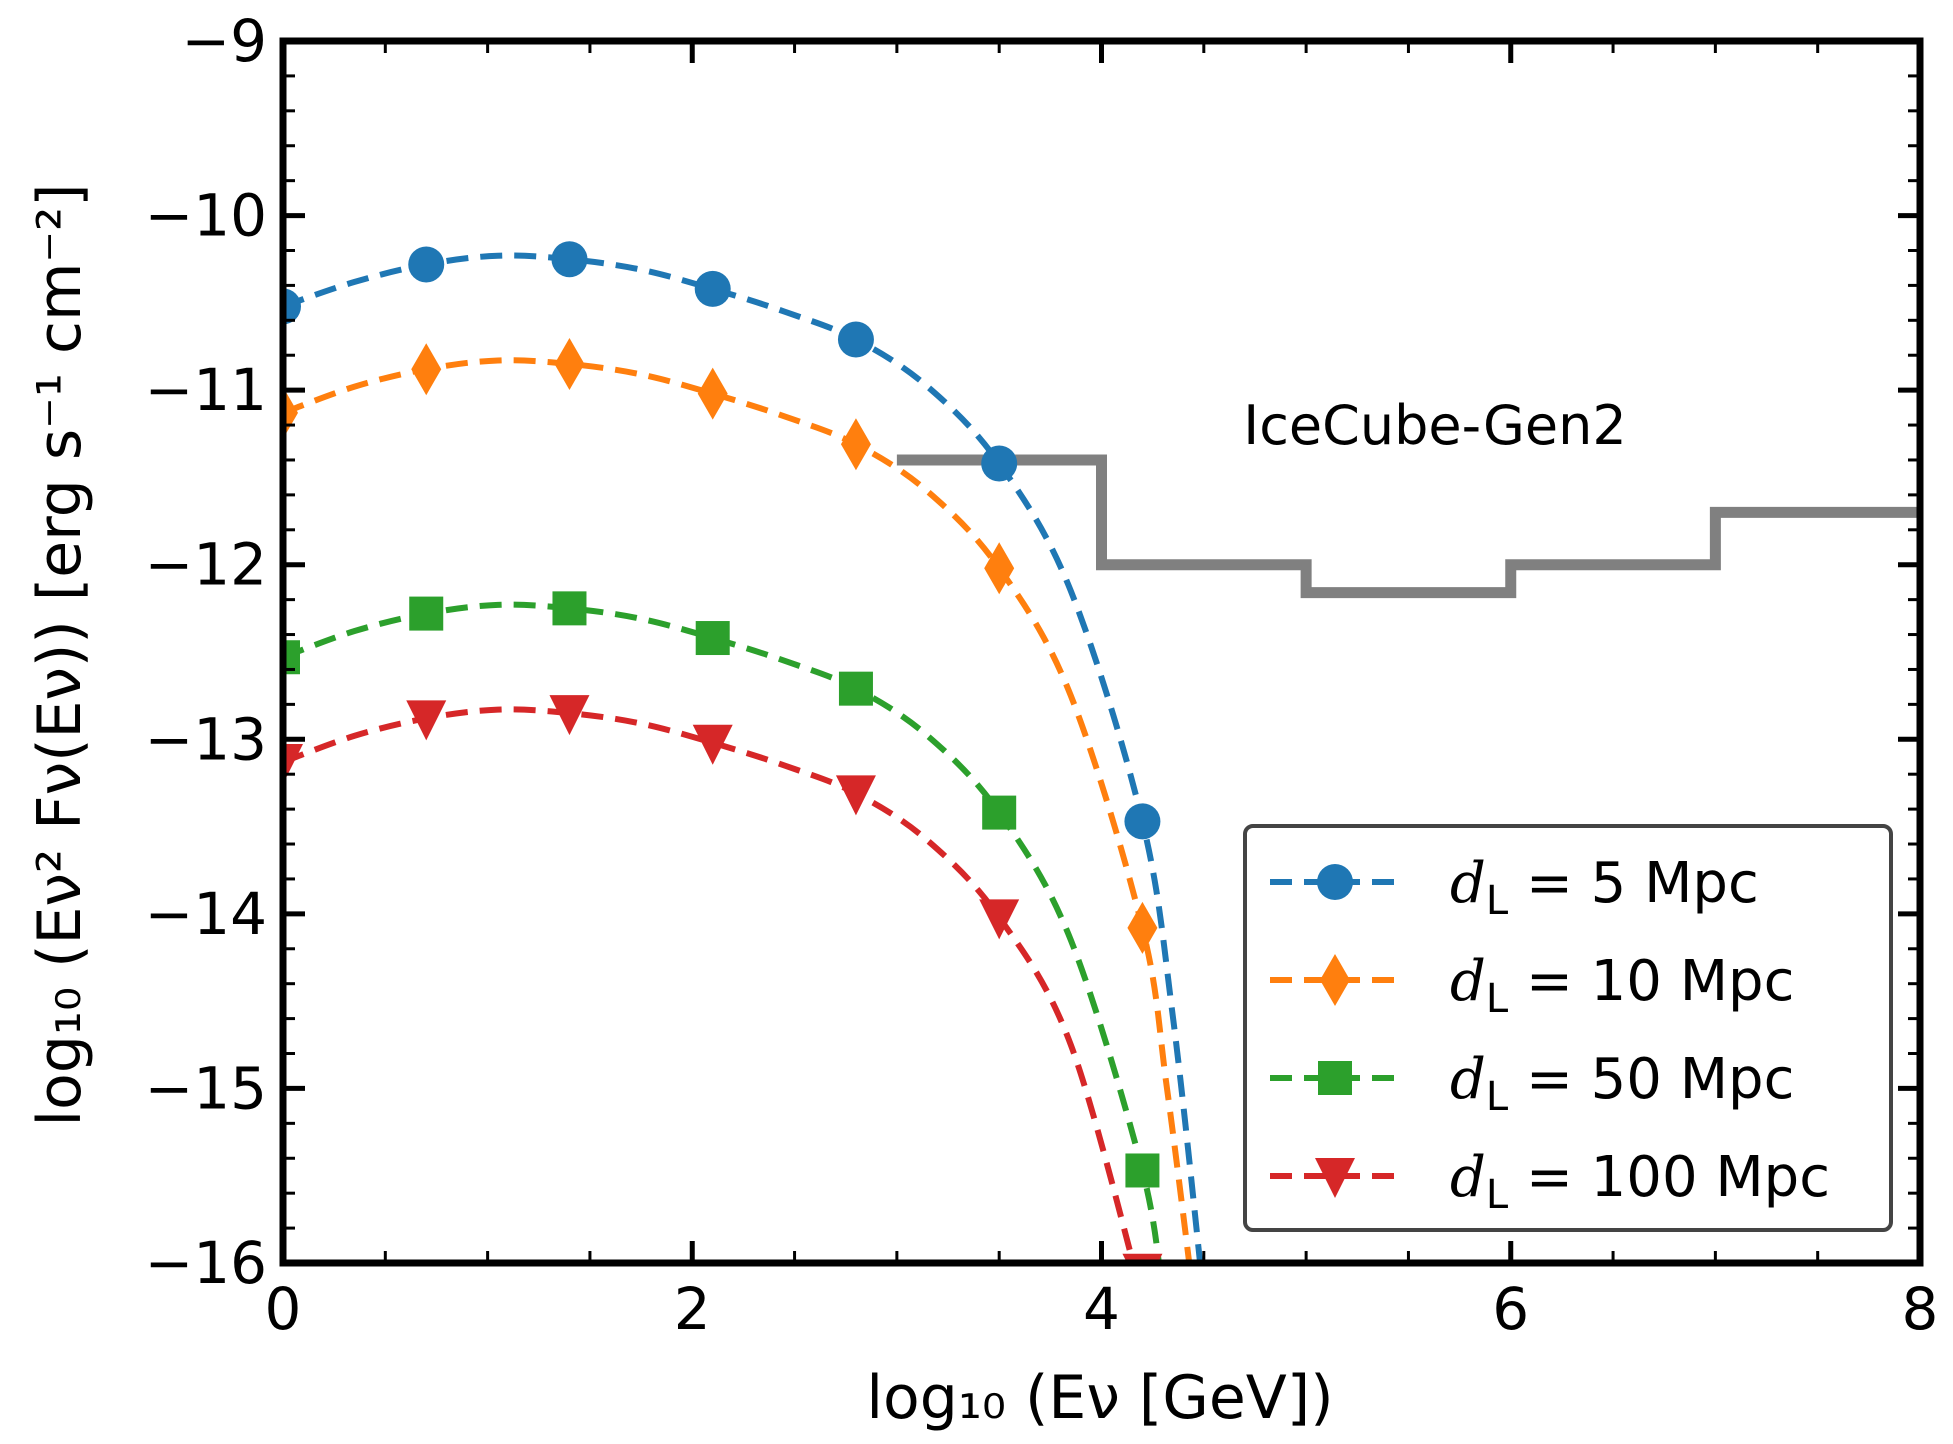 This screenshot has width=1953, height=1444. I want to click on y-tick-label: −9, so click(225, 41).